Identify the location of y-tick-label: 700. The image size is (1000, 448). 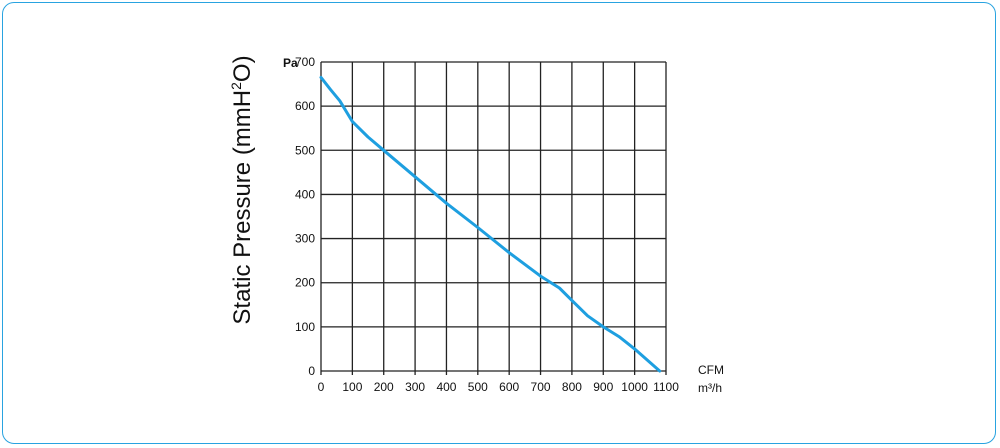
(305, 62).